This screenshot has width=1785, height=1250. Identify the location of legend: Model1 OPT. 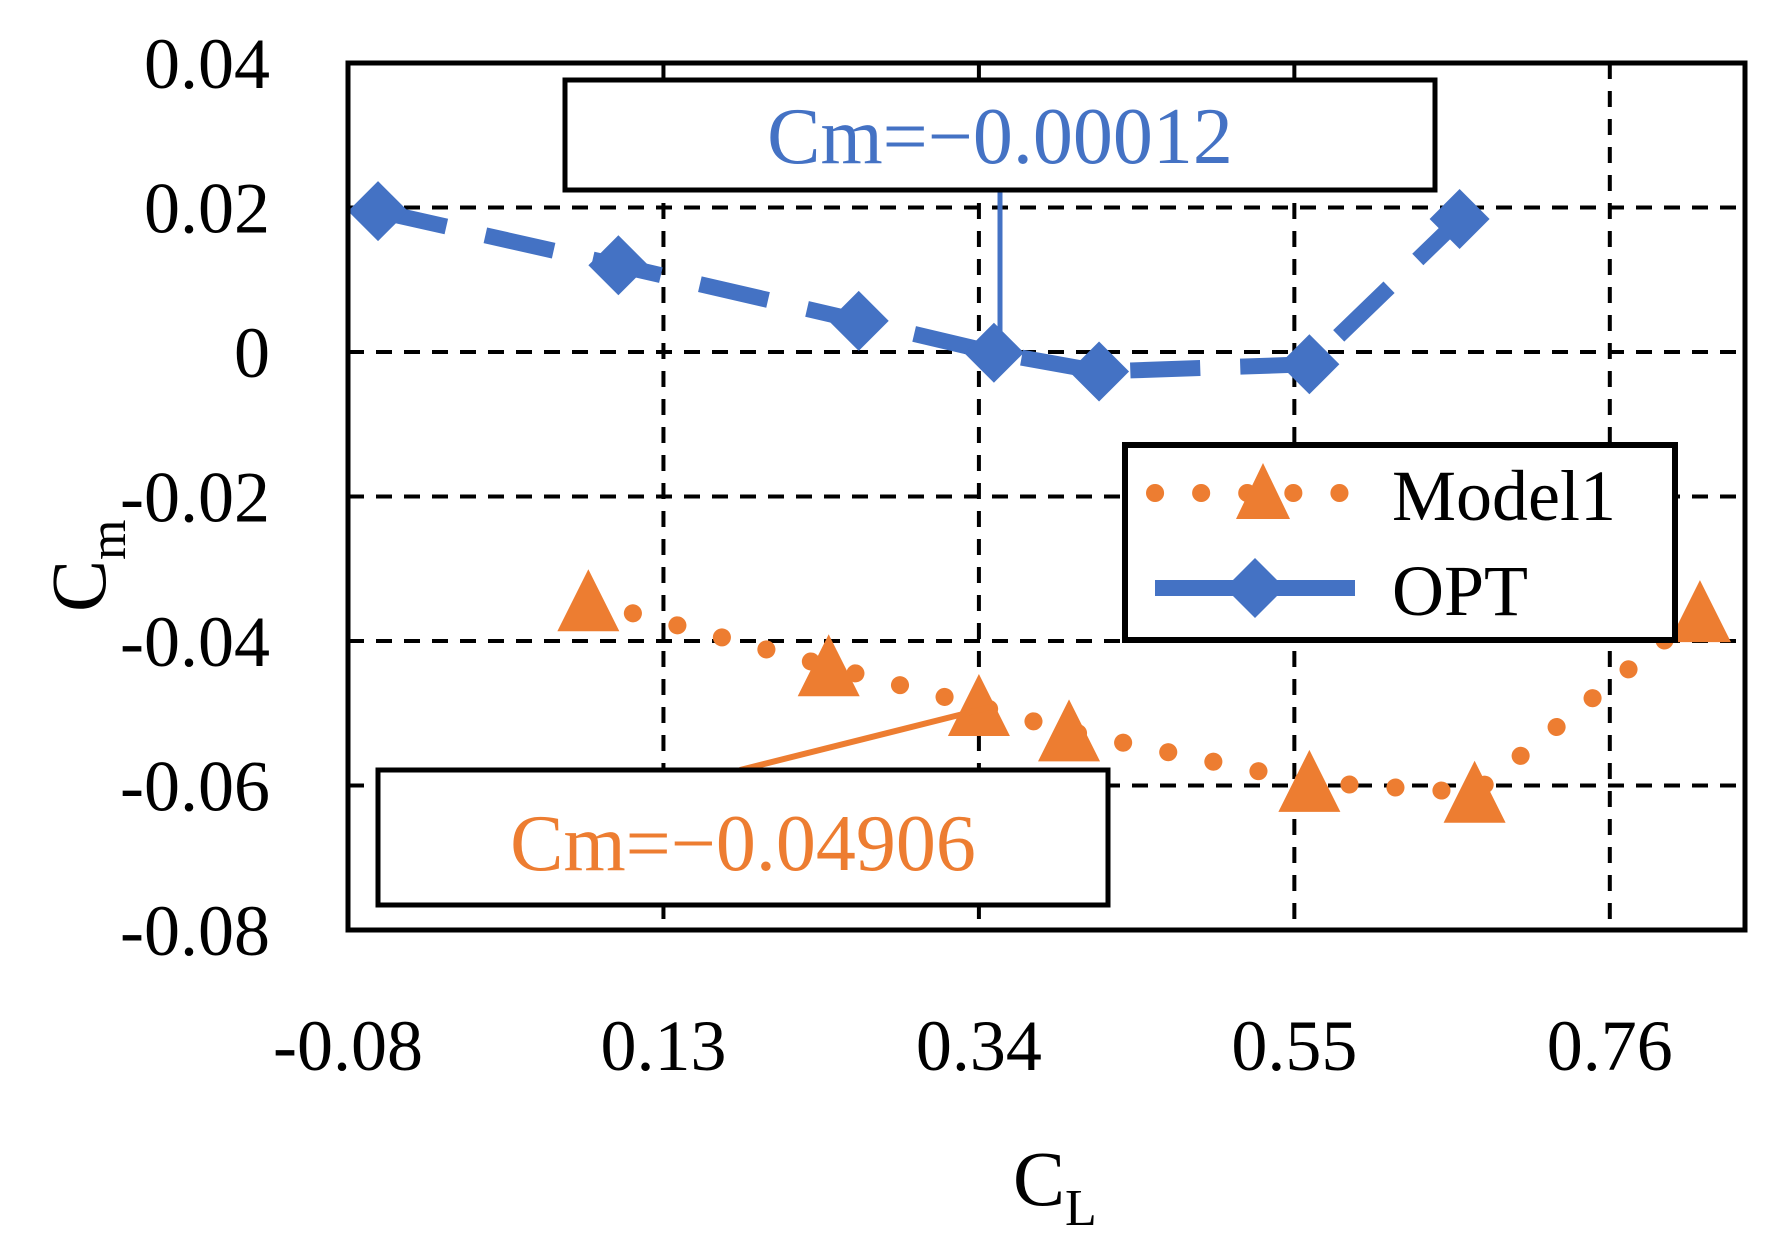
(1400, 542).